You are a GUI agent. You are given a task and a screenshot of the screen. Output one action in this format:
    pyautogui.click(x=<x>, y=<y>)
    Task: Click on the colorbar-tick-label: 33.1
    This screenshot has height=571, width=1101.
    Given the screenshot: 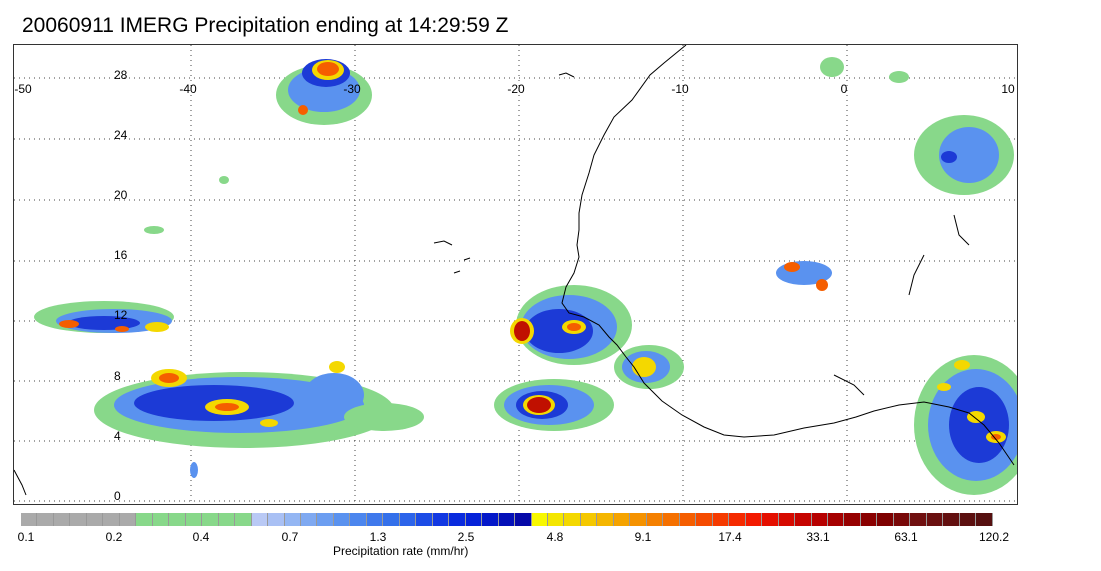 What is the action you would take?
    pyautogui.click(x=818, y=537)
    